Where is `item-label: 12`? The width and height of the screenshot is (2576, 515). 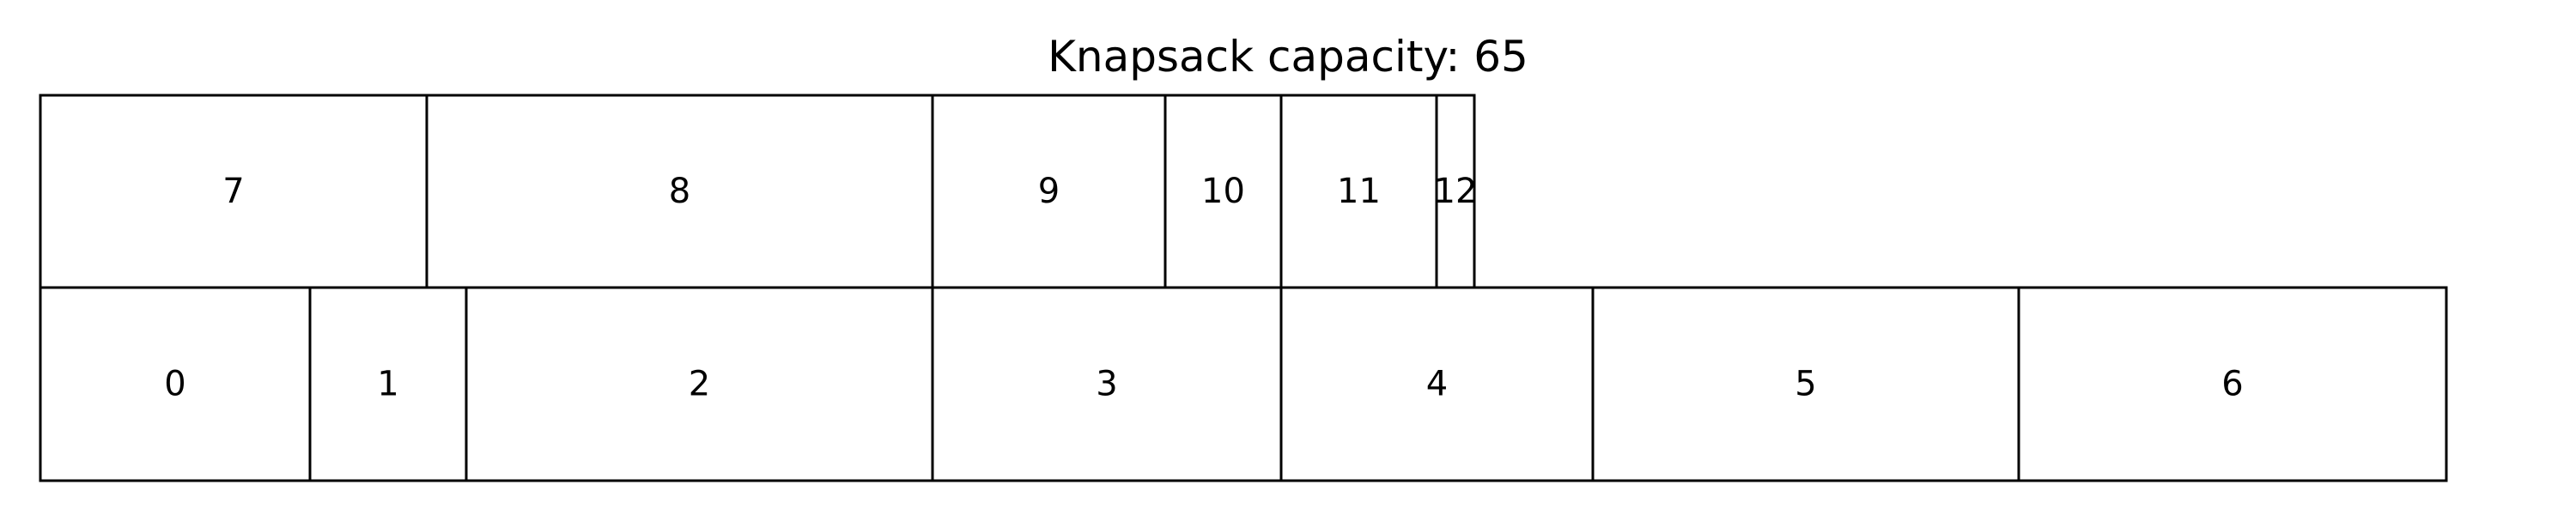
item-label: 12 is located at coordinates (1456, 191).